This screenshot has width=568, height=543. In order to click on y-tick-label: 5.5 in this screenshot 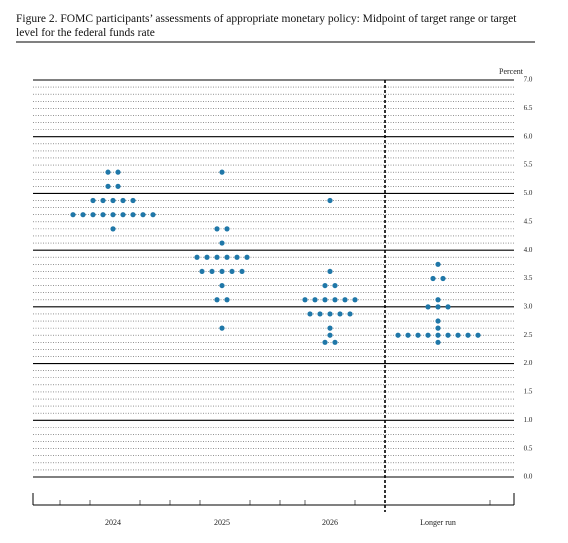, I will do `click(528, 165)`.